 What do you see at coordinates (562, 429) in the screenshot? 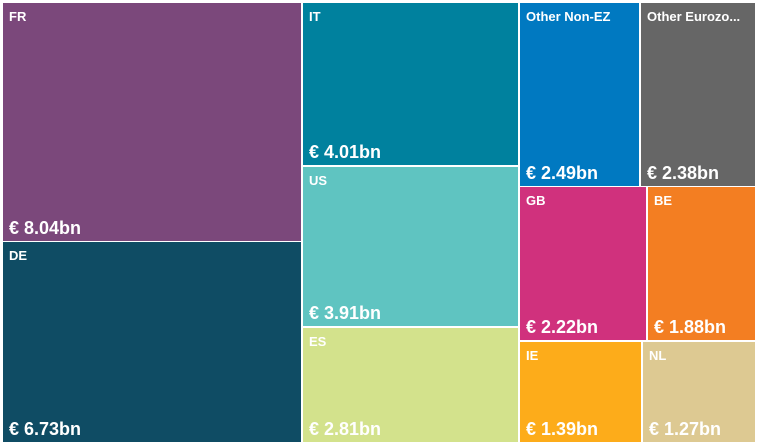
I see `tile-value-label: € 1.39bn` at bounding box center [562, 429].